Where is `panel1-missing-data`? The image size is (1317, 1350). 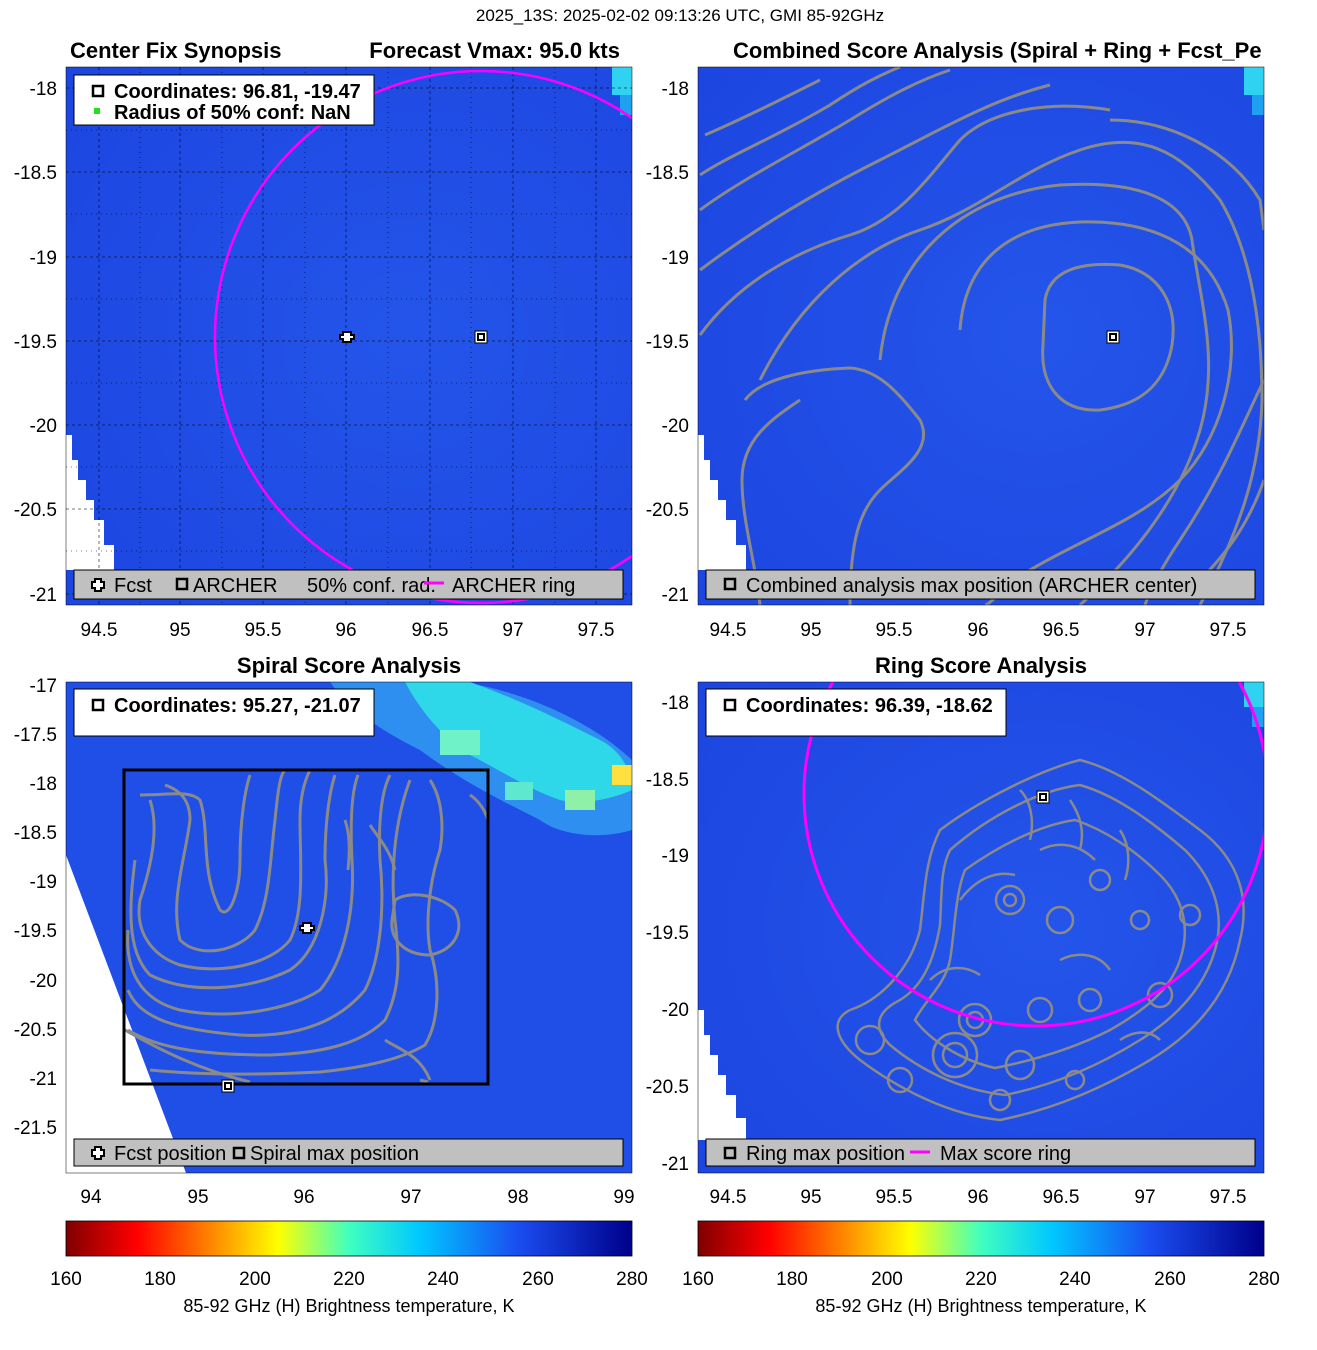
panel1-missing-data is located at coordinates (90, 502).